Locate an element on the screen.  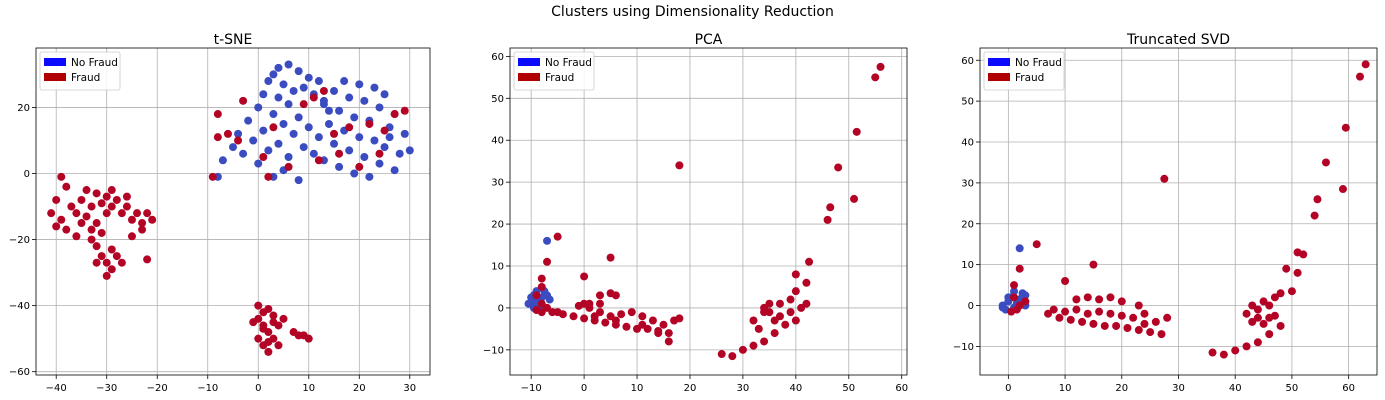
x-tick-label: −20 is located at coordinates (157, 388).